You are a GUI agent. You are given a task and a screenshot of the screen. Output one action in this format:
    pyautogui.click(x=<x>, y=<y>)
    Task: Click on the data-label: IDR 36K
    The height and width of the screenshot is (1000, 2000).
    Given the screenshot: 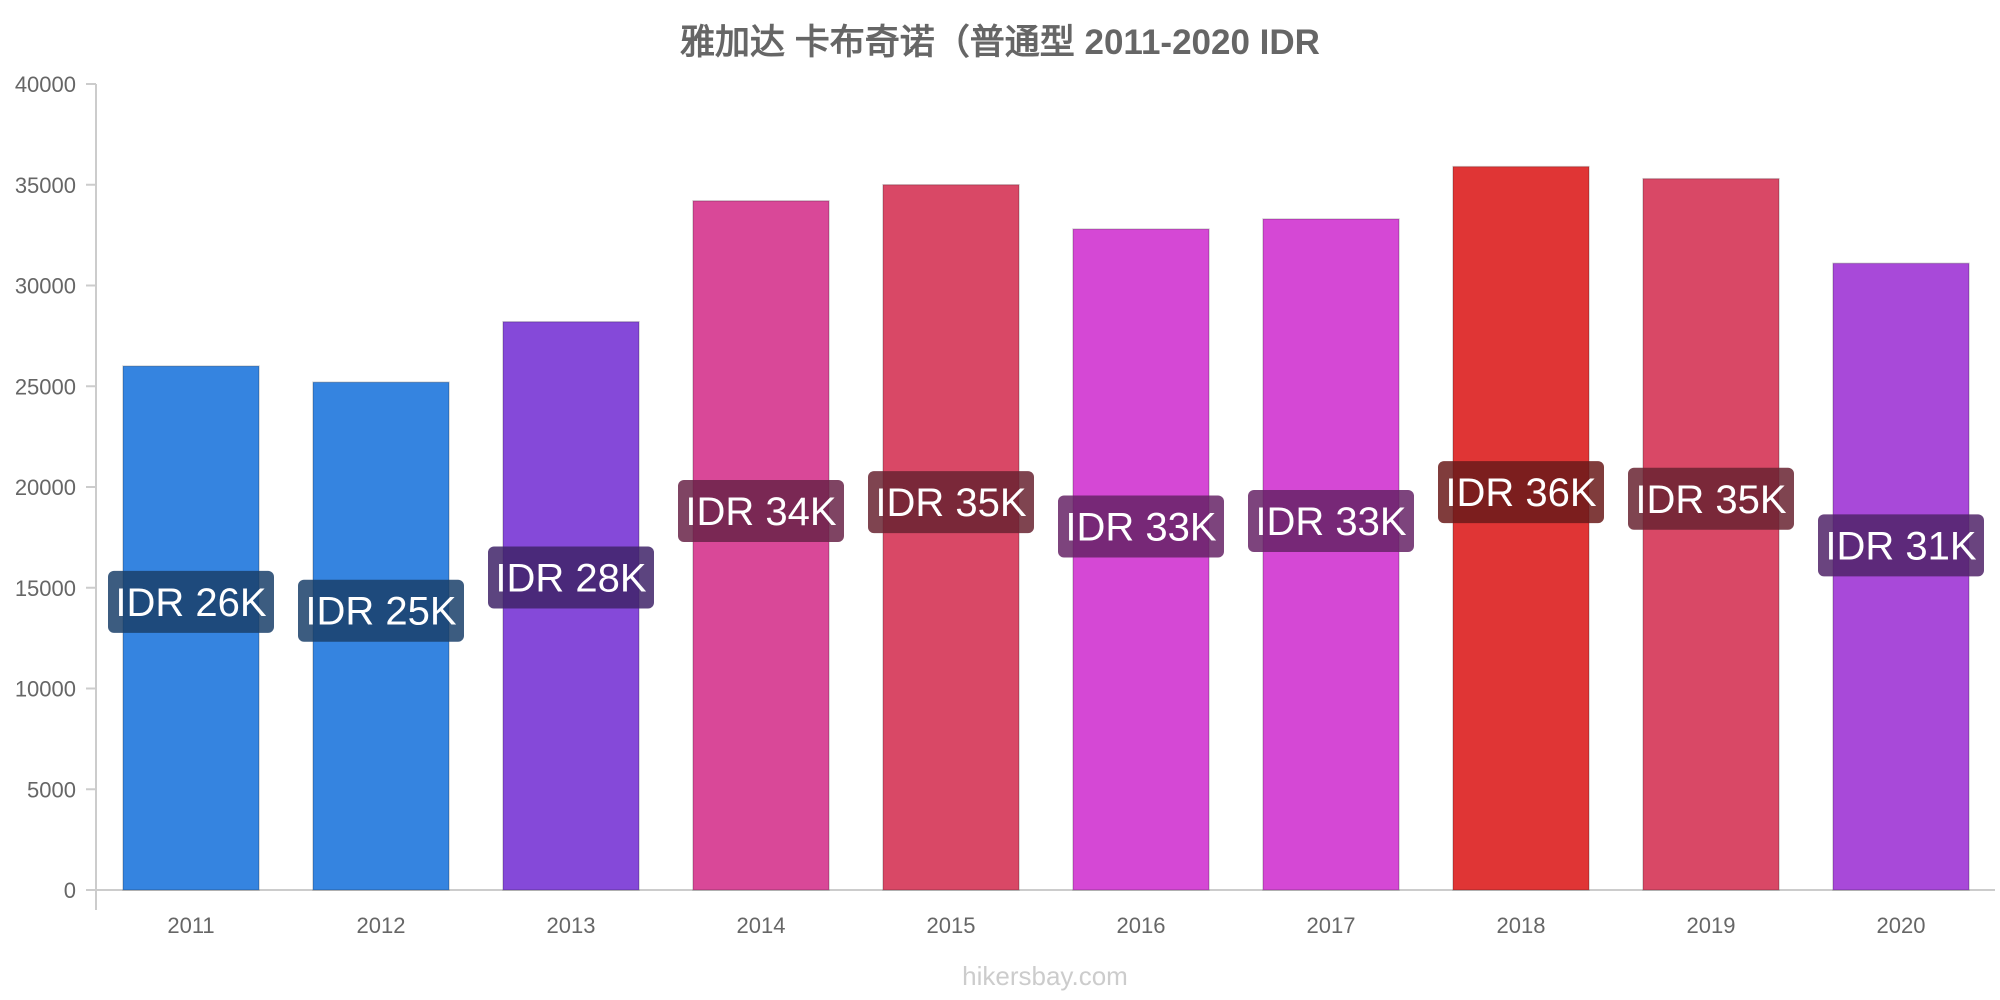 What is the action you would take?
    pyautogui.click(x=1520, y=493)
    